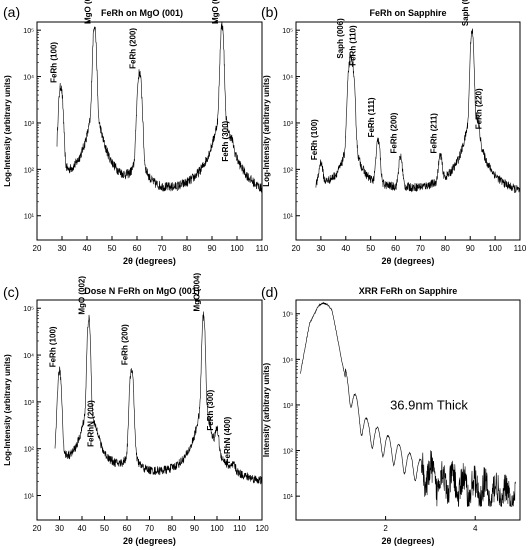 Image resolution: width=528 pixels, height=550 pixels. Describe the element at coordinates (11, 12) in the screenshot. I see `panel-label: (a)` at that location.